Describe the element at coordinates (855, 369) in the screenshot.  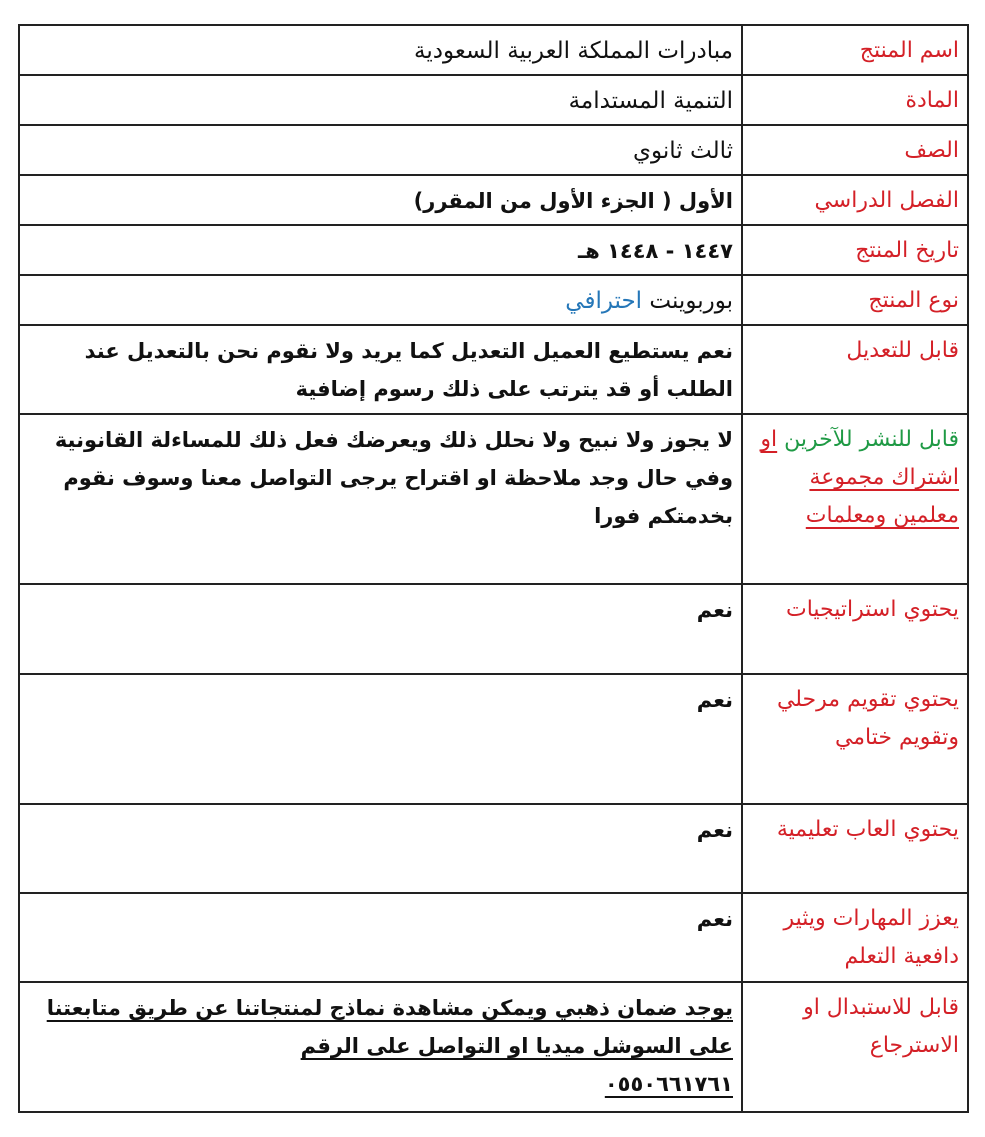
I see `row-label: قابل للتعديل` at that location.